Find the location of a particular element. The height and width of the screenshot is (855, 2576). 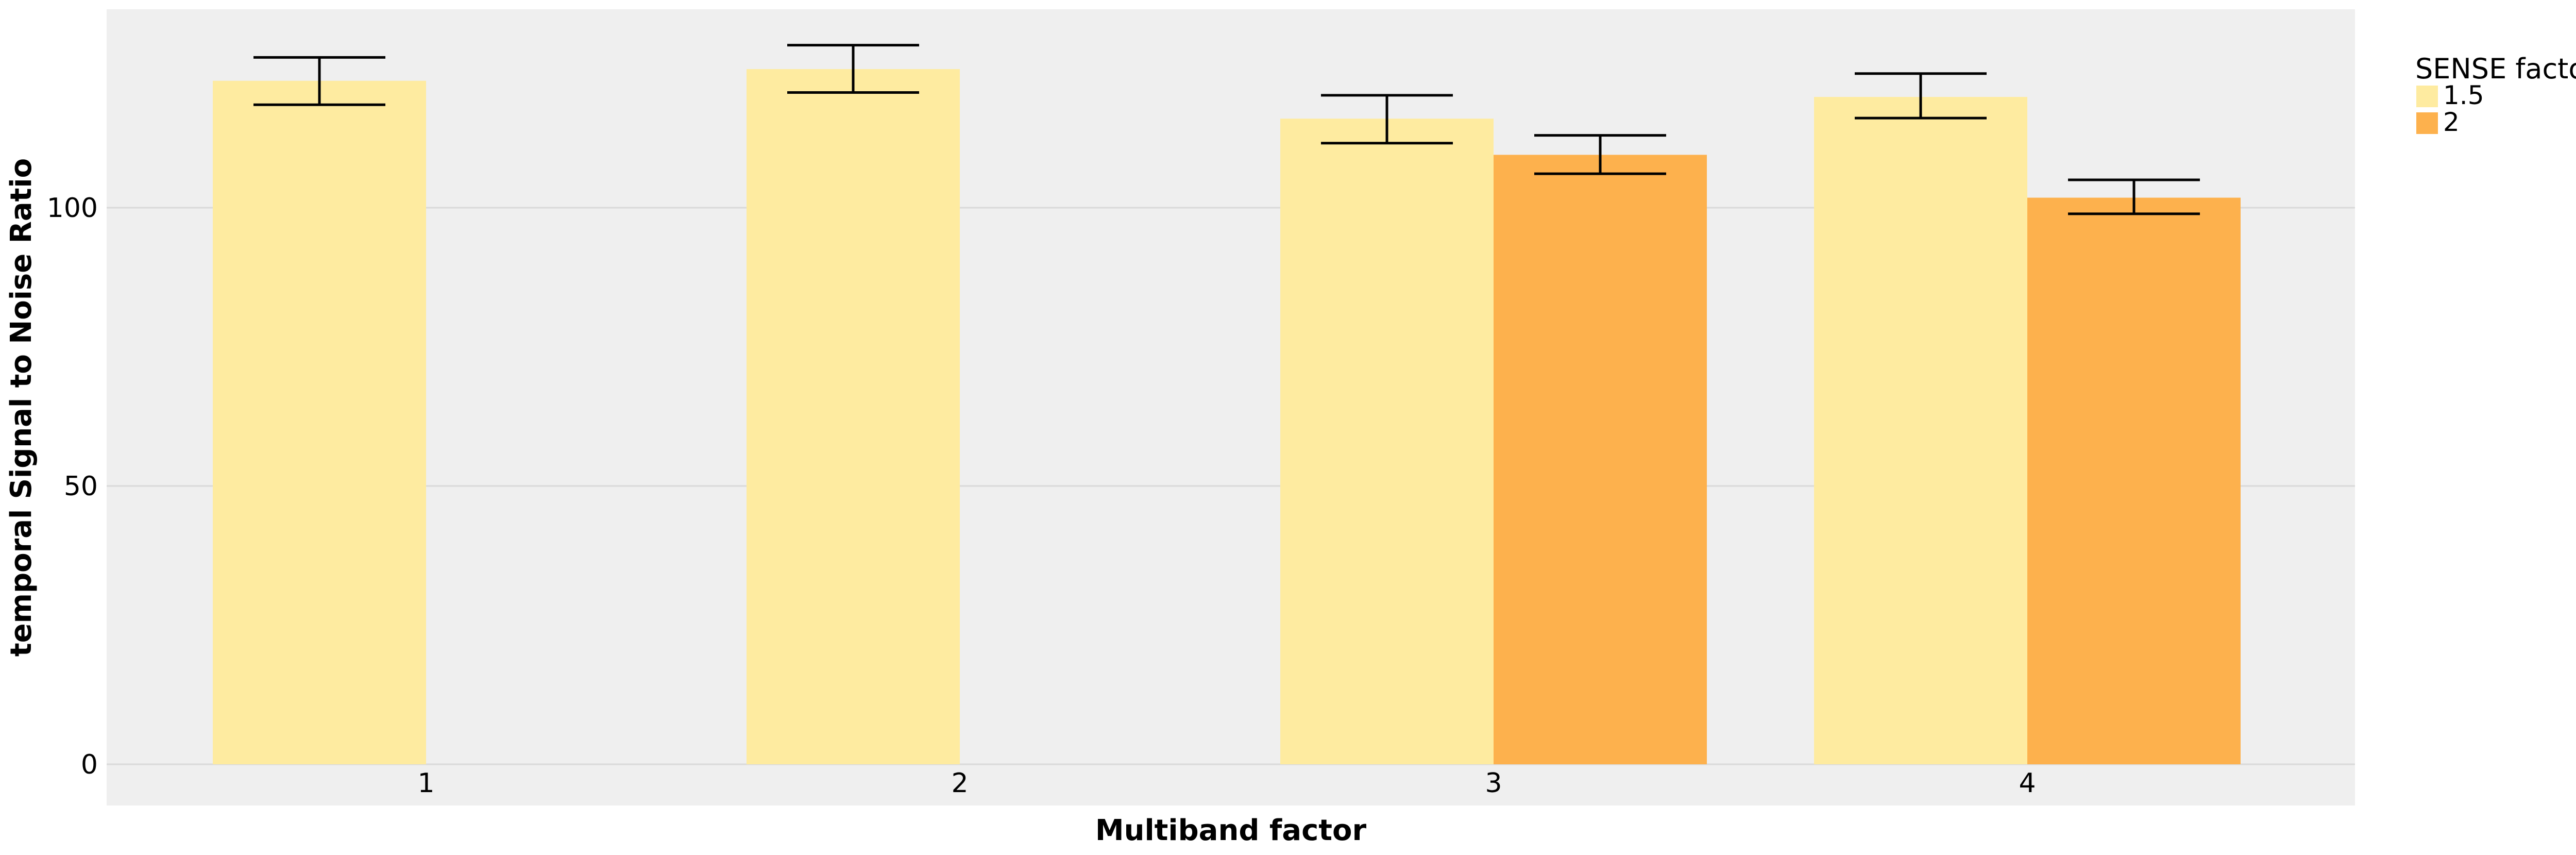

y-tick-label: 50 is located at coordinates (81, 487).